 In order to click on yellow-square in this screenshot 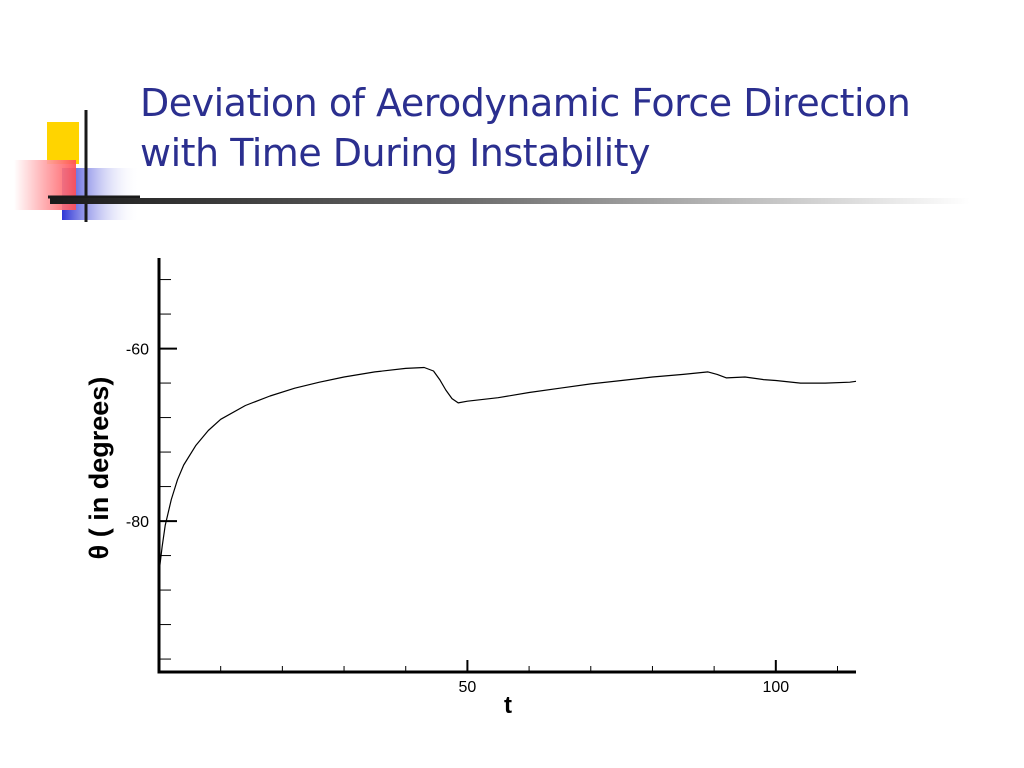, I will do `click(63, 143)`.